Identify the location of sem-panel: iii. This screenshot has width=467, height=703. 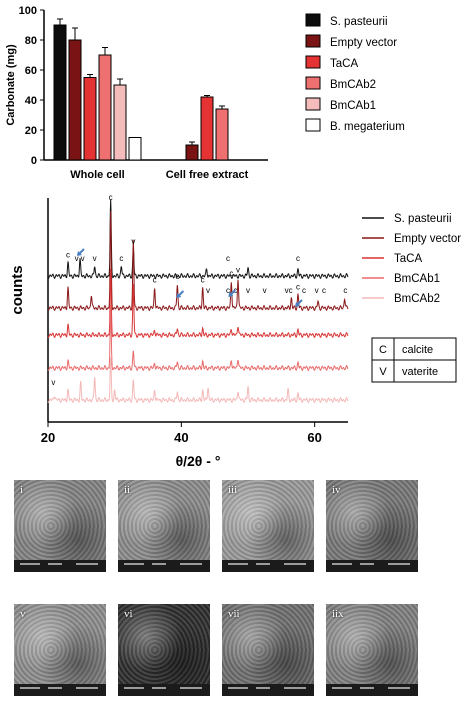
(268, 526).